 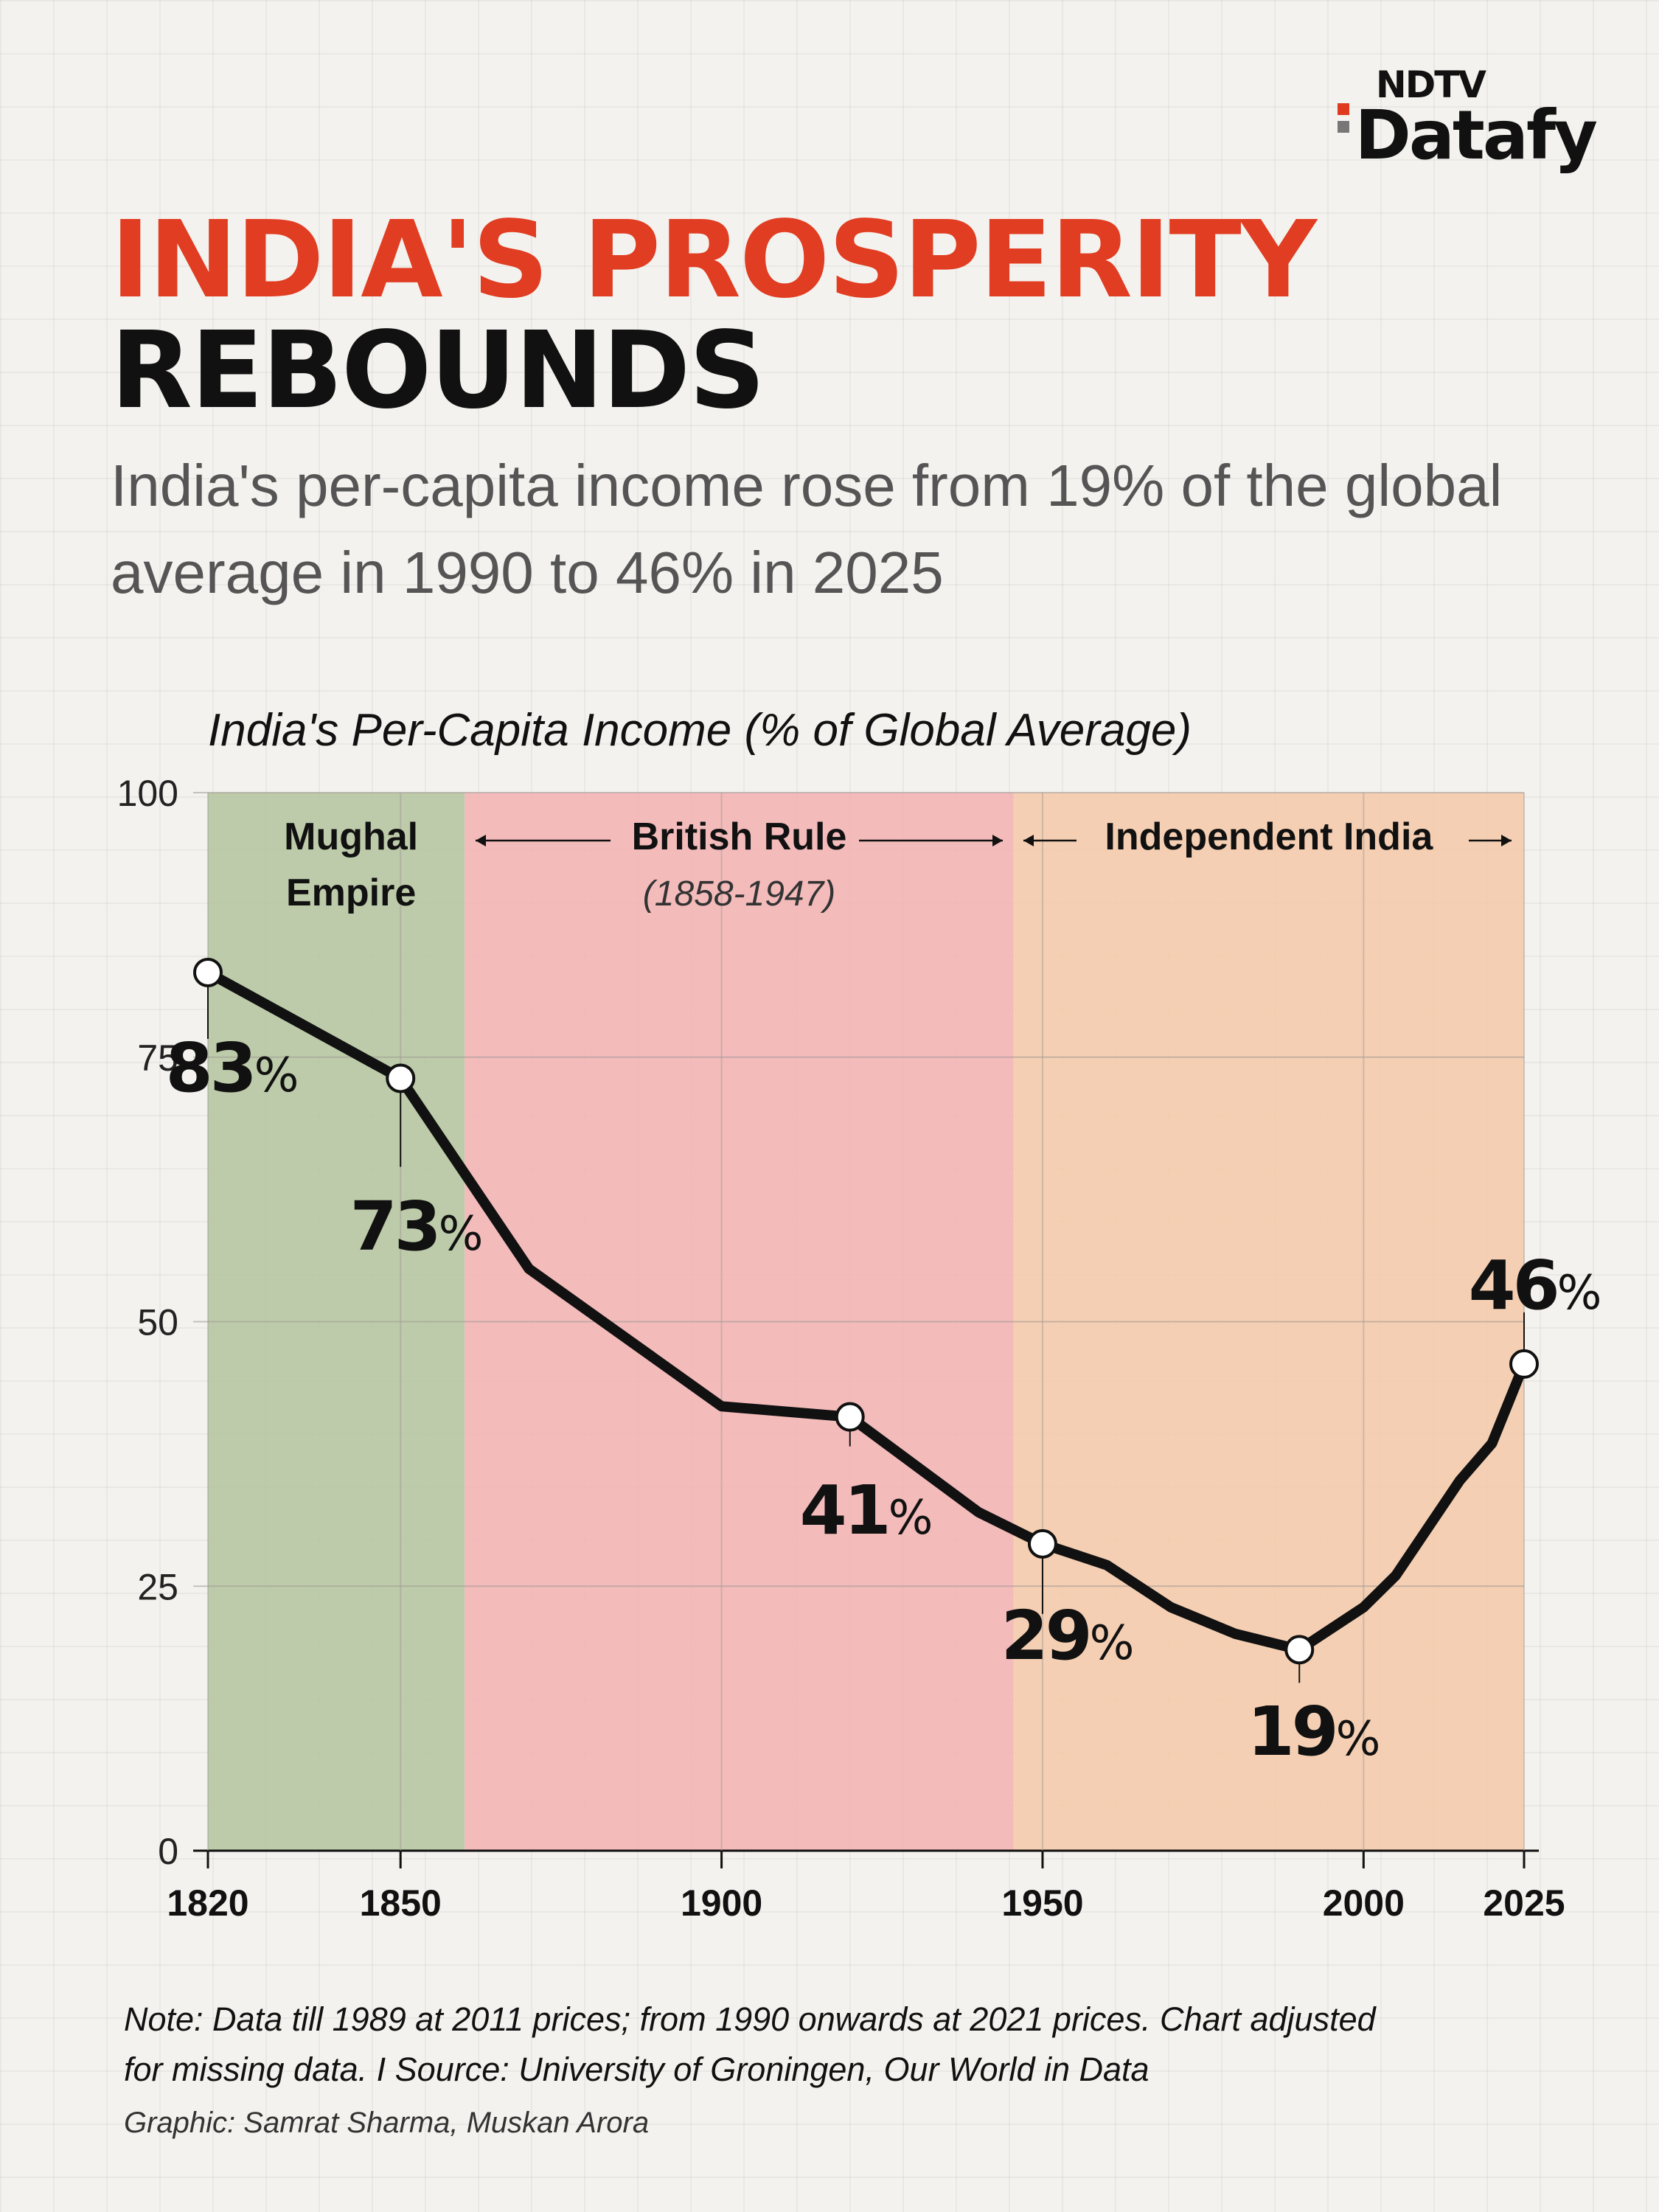 I want to click on data-label: 19%, so click(x=1314, y=1731).